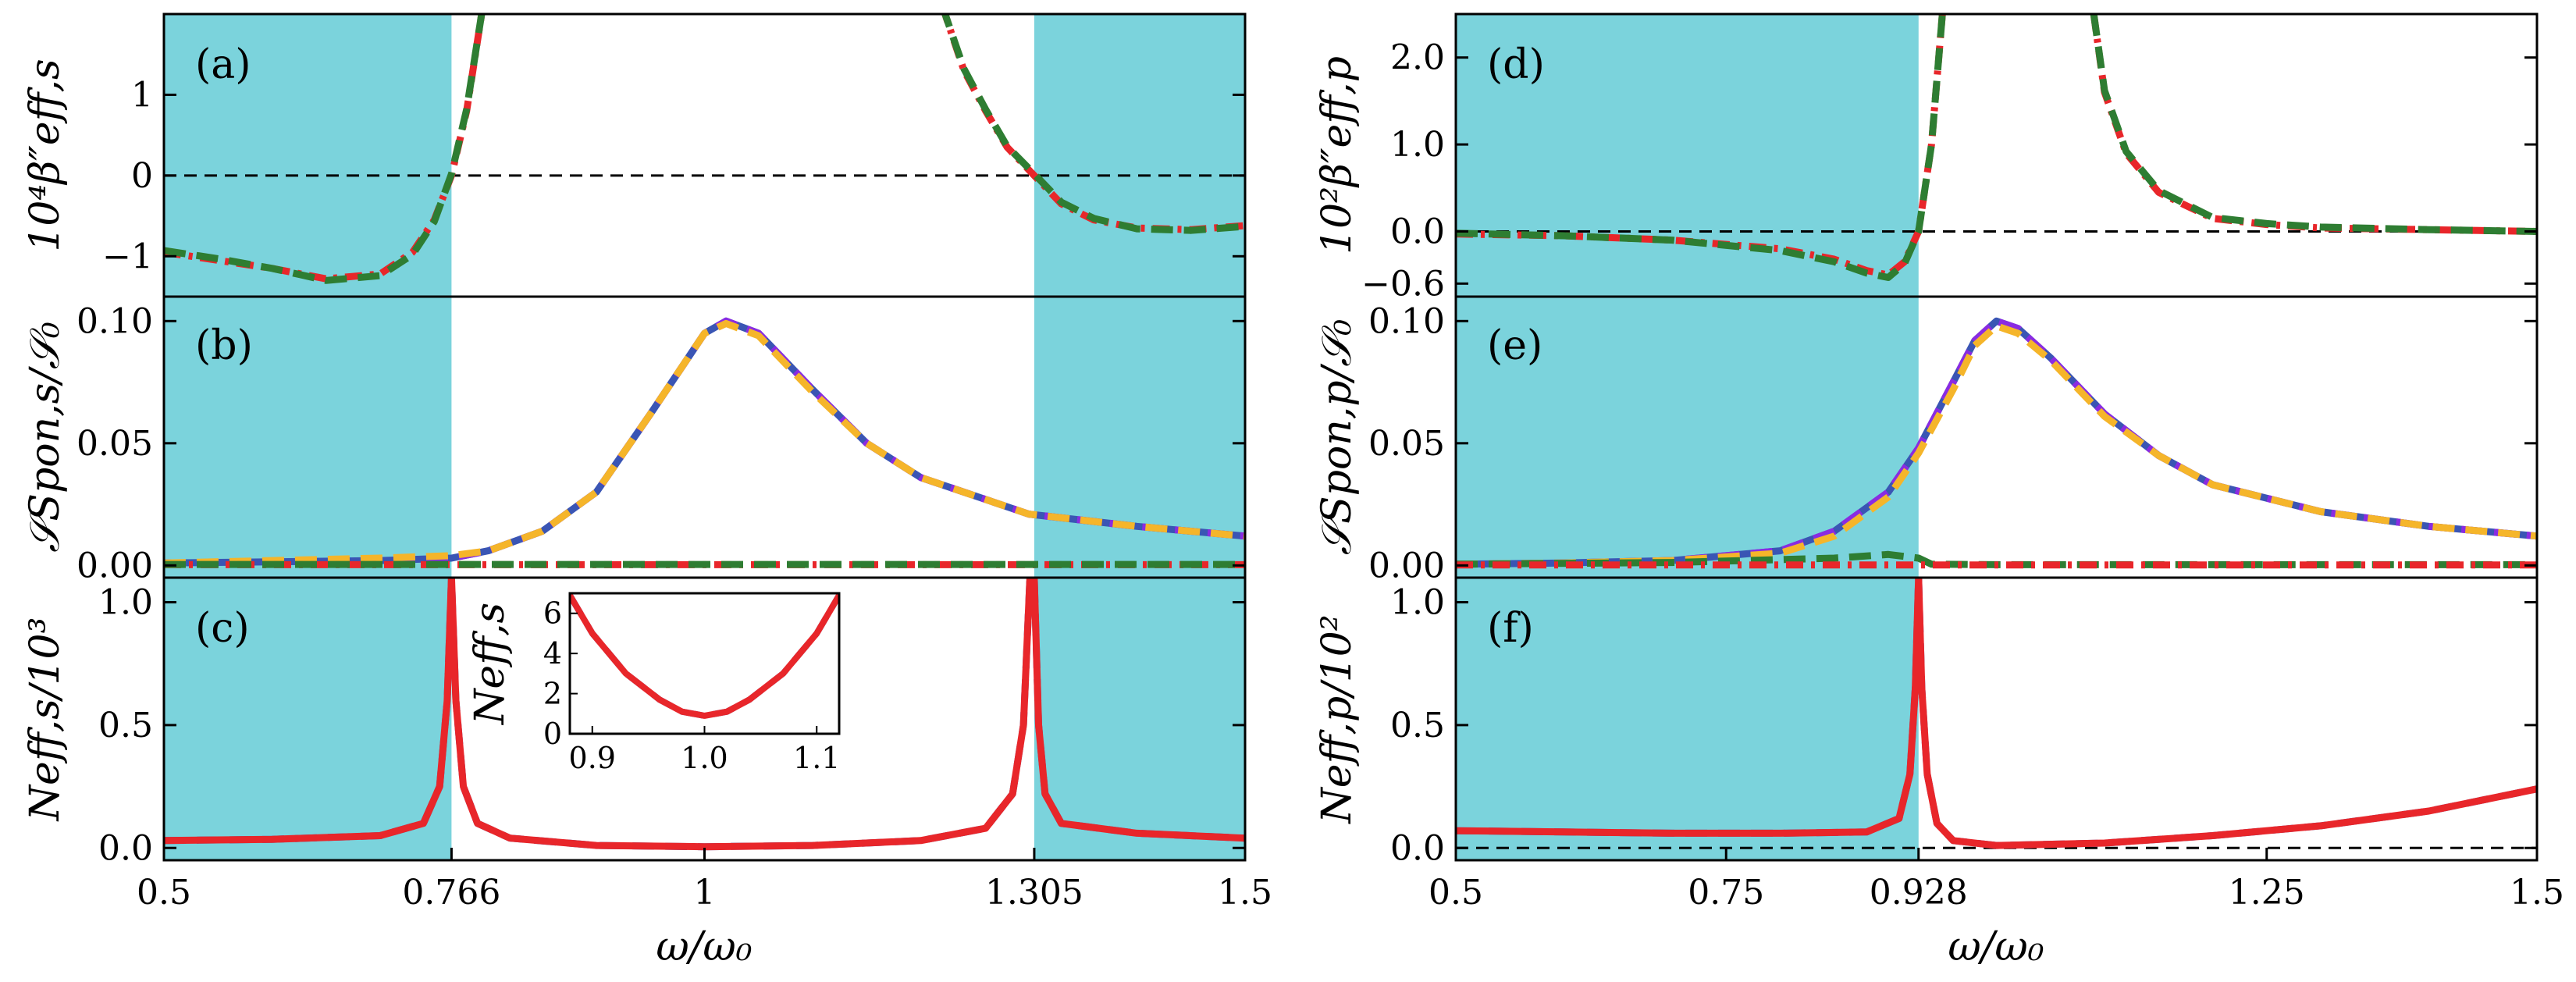 The width and height of the screenshot is (2576, 982). I want to click on panel-f-ytick-label: 1.0, so click(1417, 602).